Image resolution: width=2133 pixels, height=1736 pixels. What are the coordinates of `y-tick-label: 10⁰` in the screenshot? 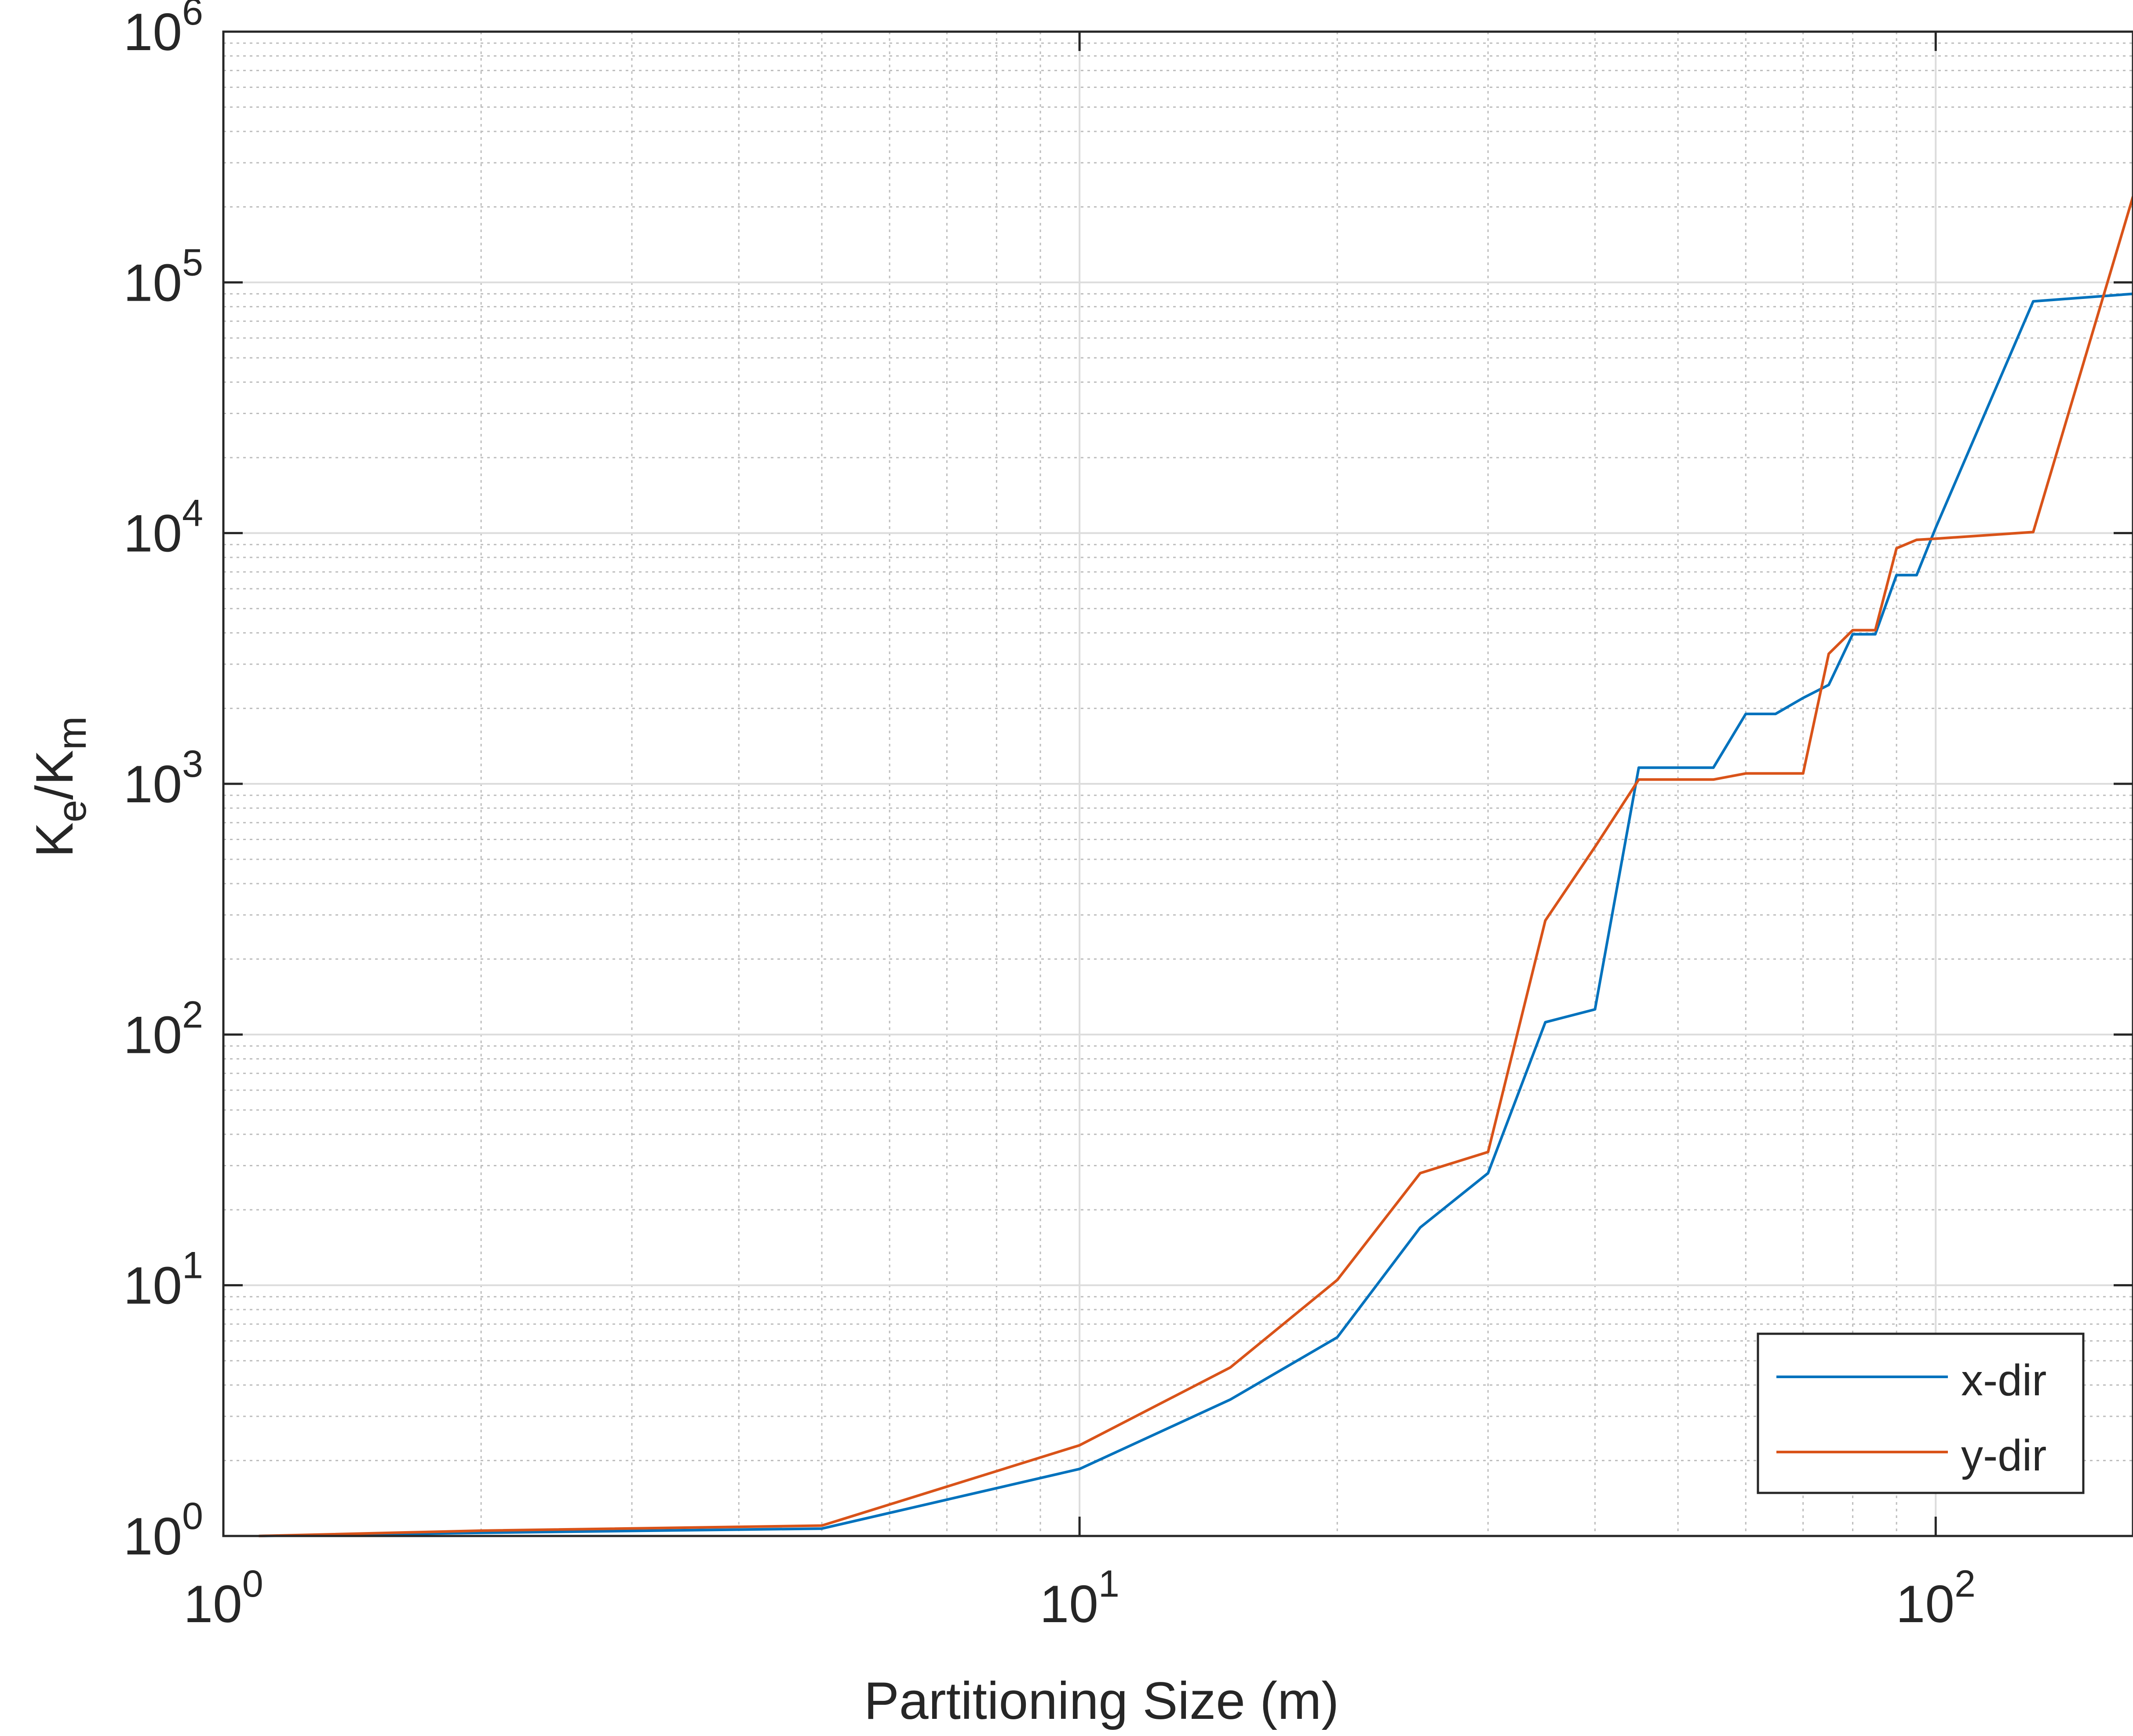 It's located at (163, 1531).